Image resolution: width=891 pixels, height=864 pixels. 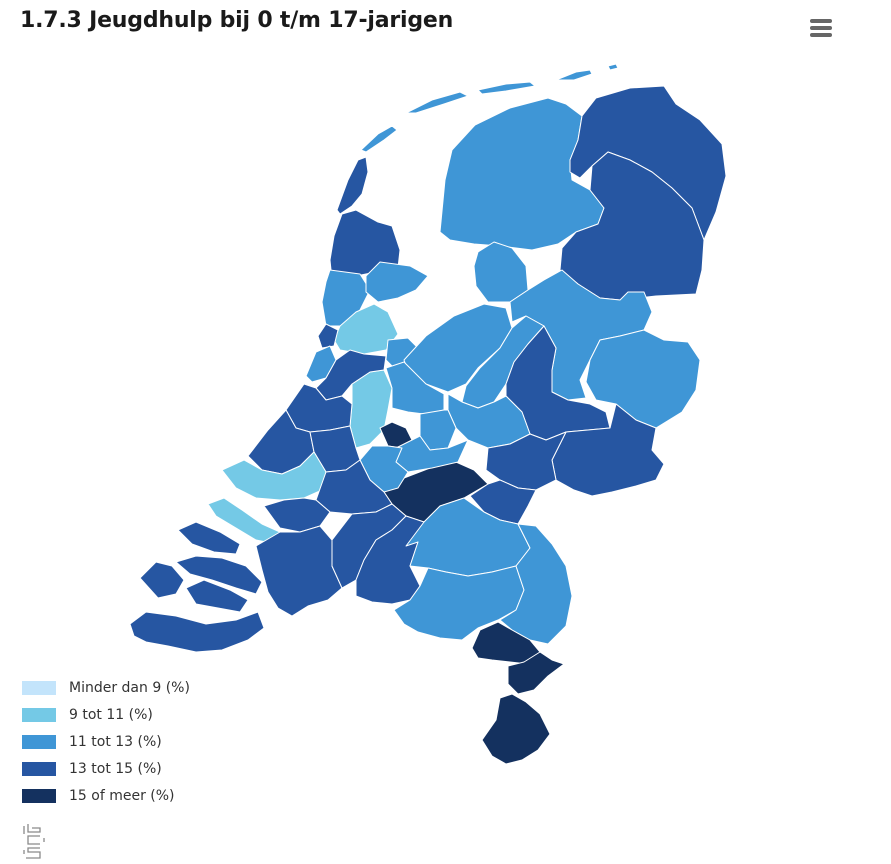 I want to click on legend-label: 15 of meer (%), so click(x=122, y=795).